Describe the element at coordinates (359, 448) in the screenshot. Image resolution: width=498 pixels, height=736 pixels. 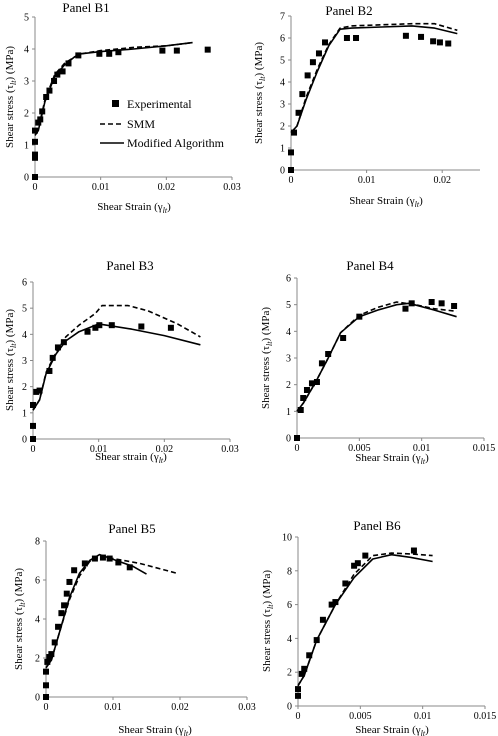
I see `x-tick-label: 0.005` at that location.